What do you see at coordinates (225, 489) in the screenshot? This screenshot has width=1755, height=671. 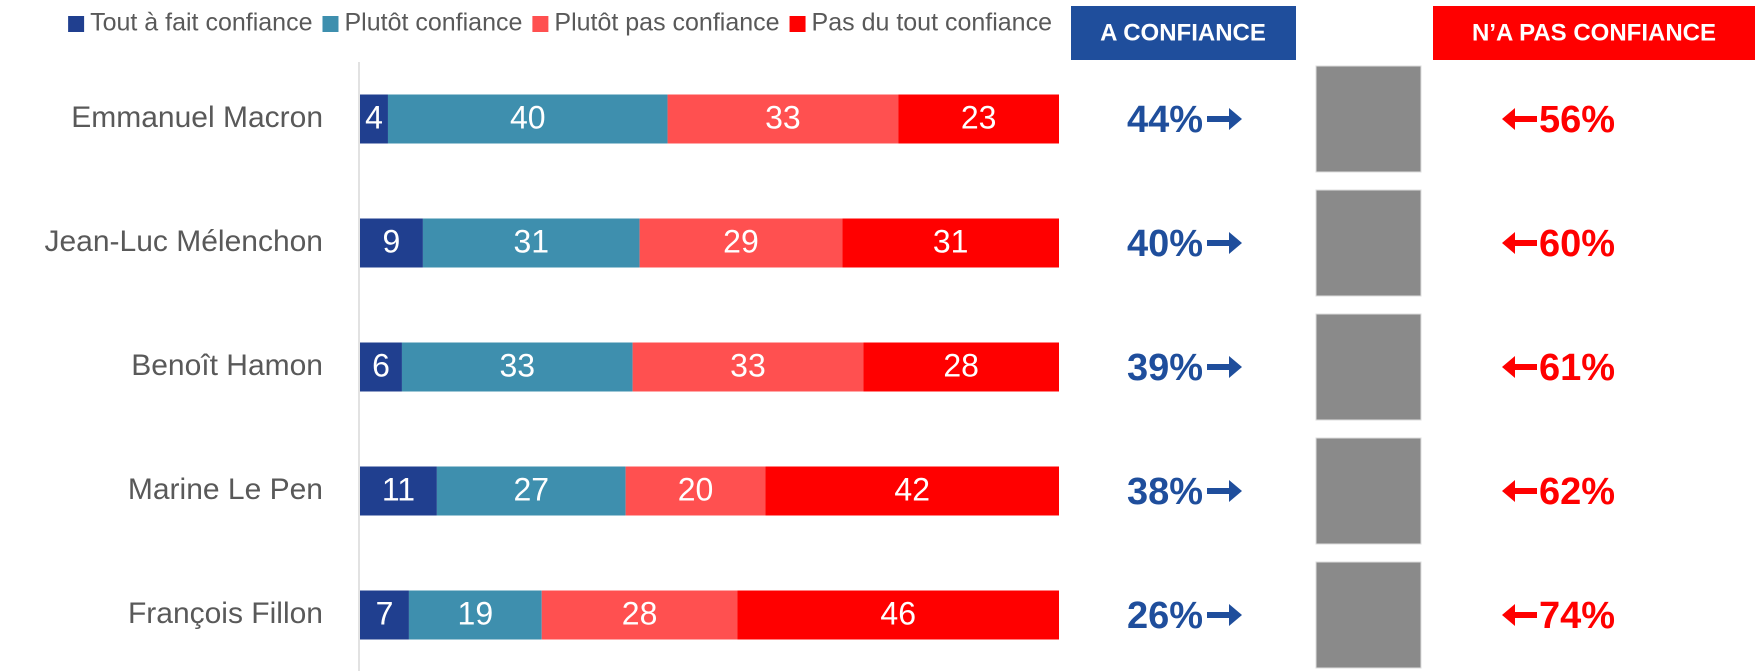 I see `category-label: Marine Le Pen` at bounding box center [225, 489].